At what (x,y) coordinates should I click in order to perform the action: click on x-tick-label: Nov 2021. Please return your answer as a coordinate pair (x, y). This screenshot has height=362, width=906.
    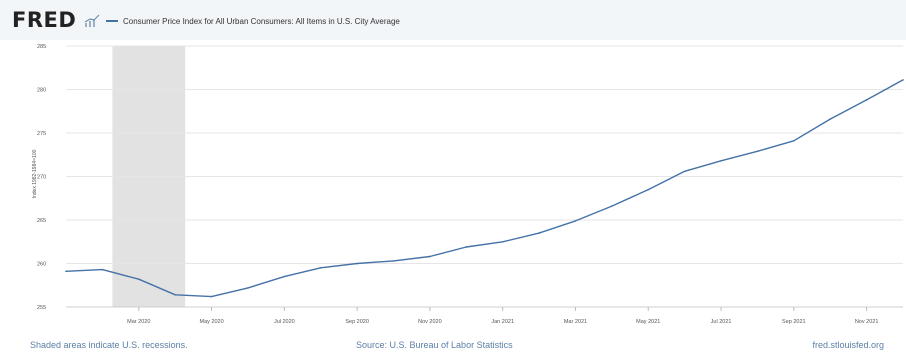
    Looking at the image, I should click on (867, 322).